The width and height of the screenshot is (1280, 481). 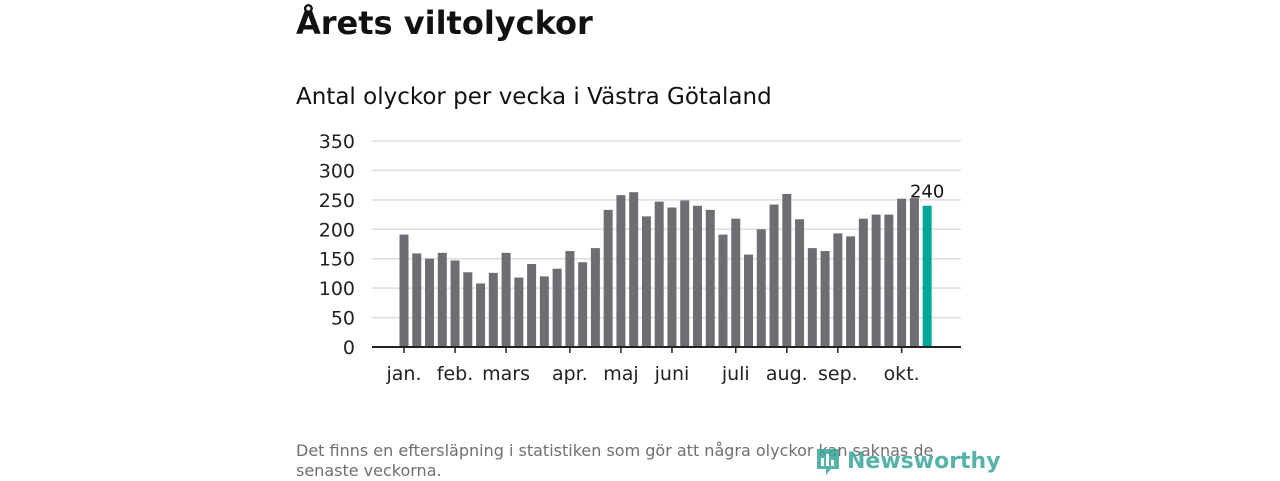 I want to click on page-title: Årets viltolyckor, so click(x=444, y=23).